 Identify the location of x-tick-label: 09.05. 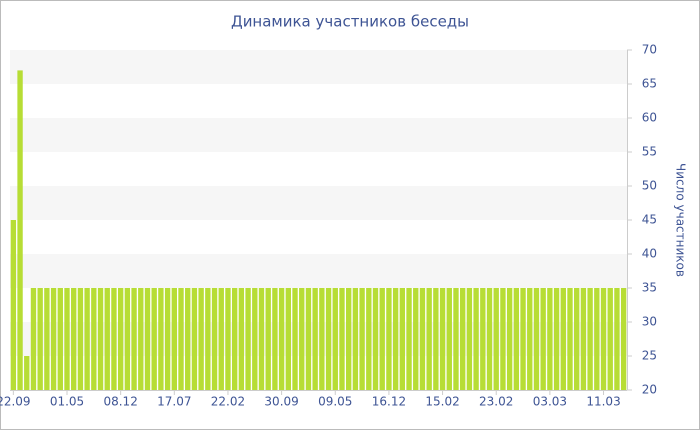
(335, 402).